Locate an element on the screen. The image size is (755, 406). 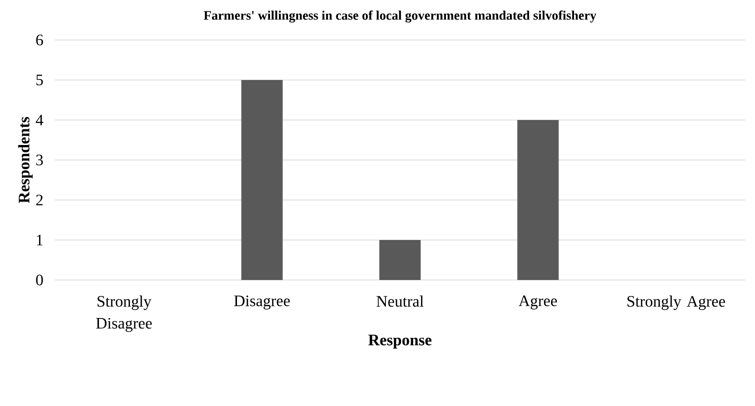
x-axis-title: Response is located at coordinates (400, 341).